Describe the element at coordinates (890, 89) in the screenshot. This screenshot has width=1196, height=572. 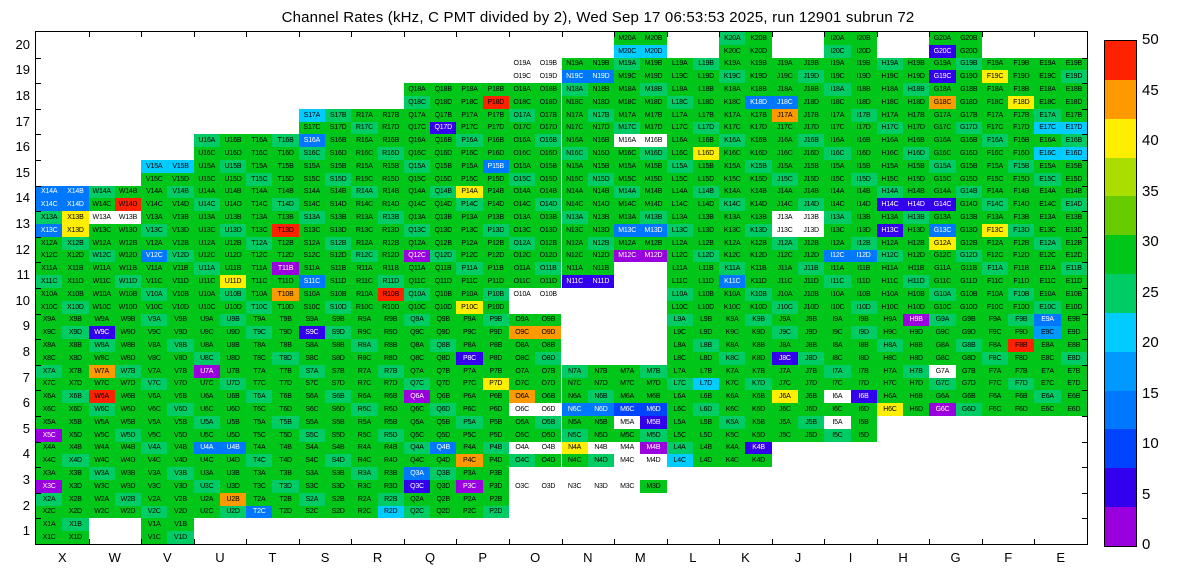
I see `heatmap-cell: H18A` at that location.